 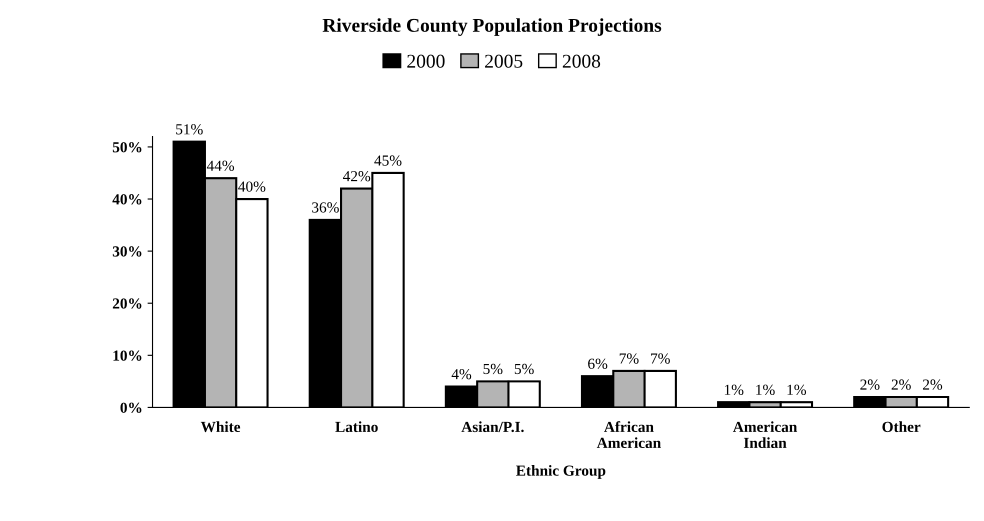 What do you see at coordinates (765, 434) in the screenshot?
I see `x-tick-label: American Indian` at bounding box center [765, 434].